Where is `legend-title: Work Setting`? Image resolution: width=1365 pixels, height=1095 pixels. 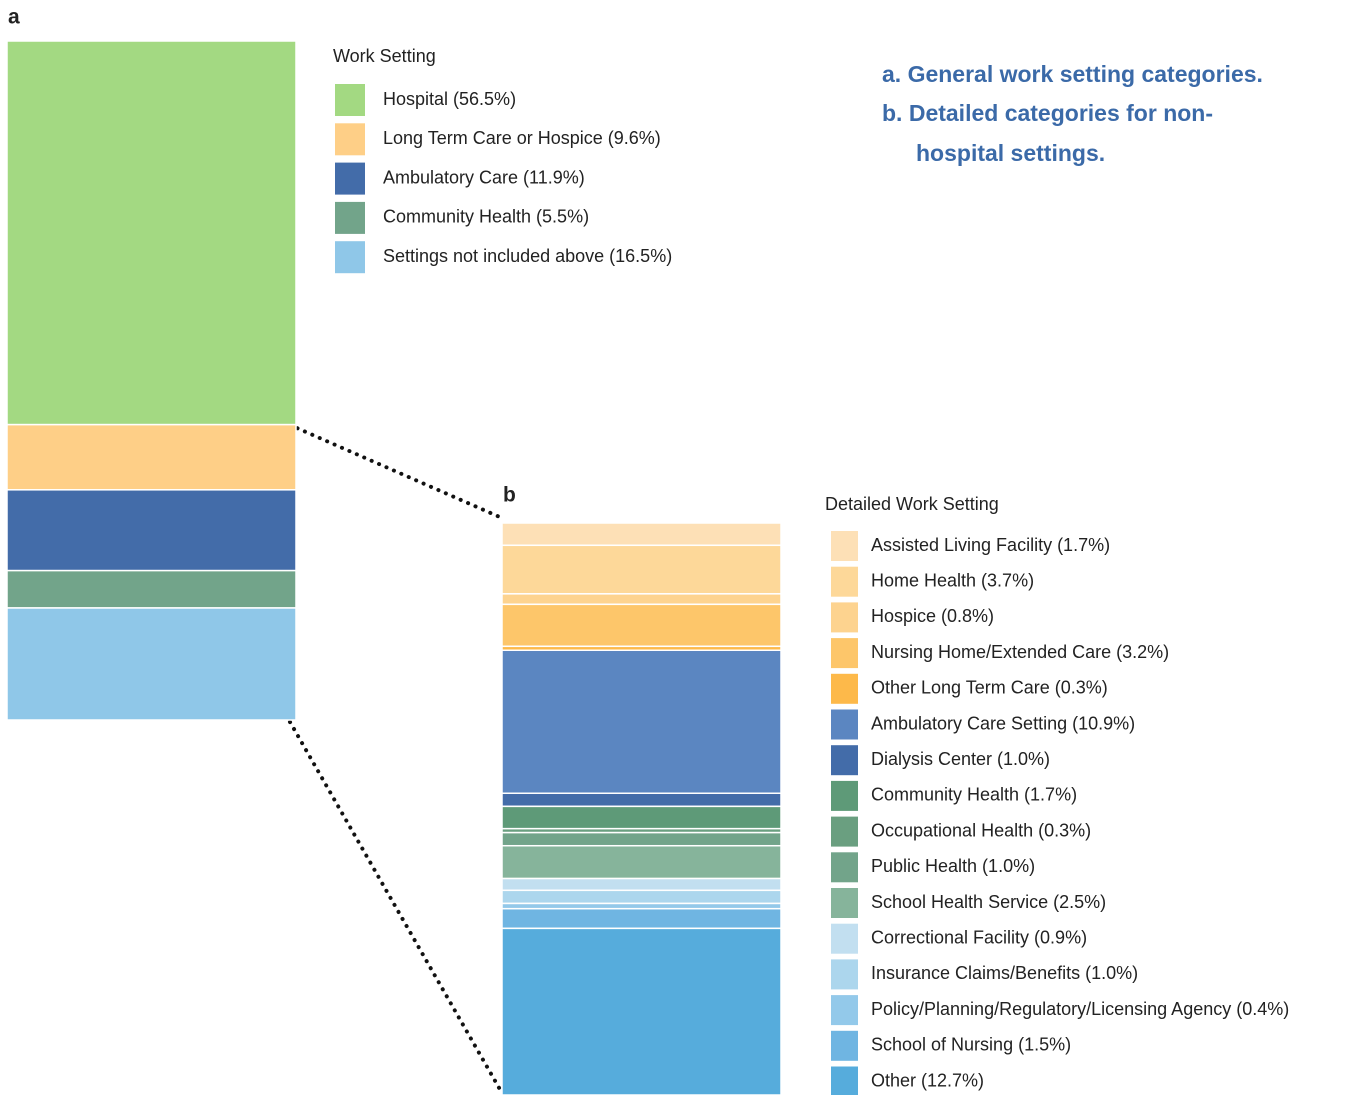
legend-title: Work Setting is located at coordinates (384, 56).